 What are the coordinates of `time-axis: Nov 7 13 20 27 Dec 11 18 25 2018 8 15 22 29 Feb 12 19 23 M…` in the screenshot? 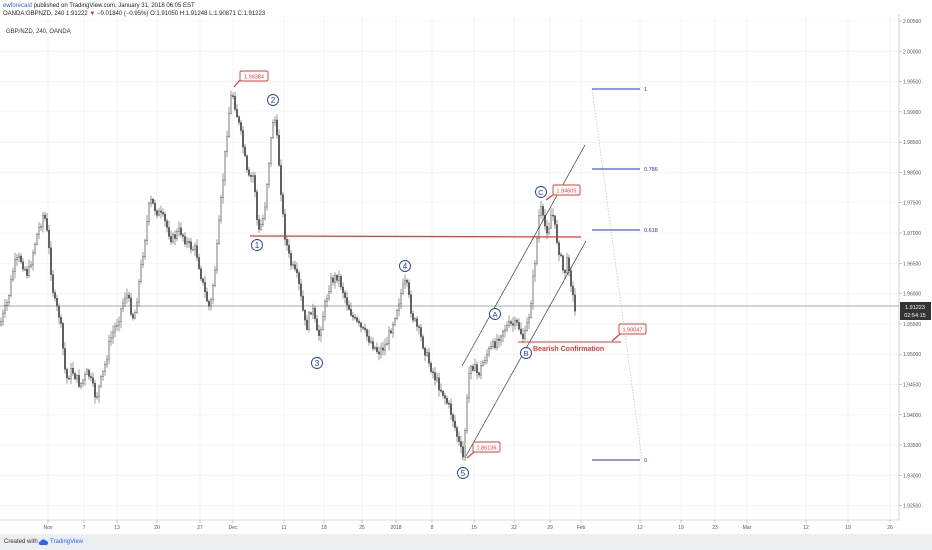 It's located at (468, 525).